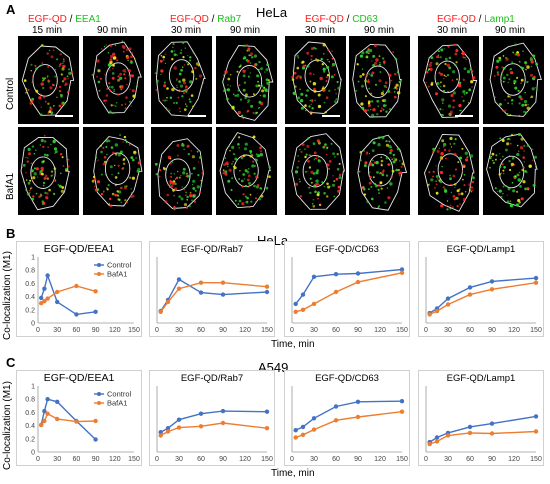  Describe the element at coordinates (365, 19) in the screenshot. I see `label-marker: CD63` at that location.